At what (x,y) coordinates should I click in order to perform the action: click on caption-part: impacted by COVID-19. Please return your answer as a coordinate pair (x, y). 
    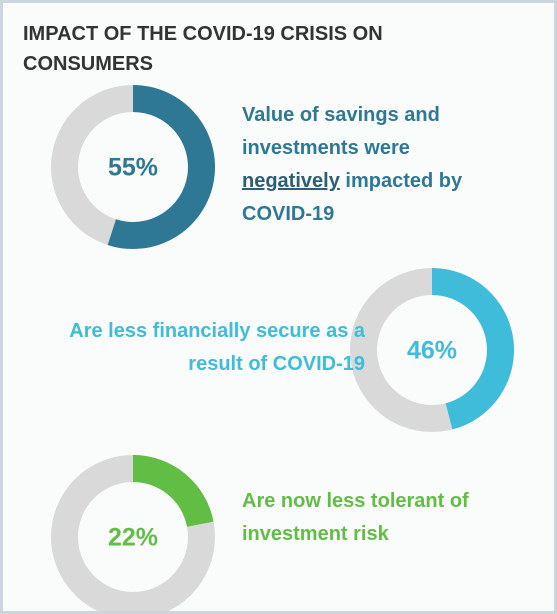
    Looking at the image, I should click on (352, 197).